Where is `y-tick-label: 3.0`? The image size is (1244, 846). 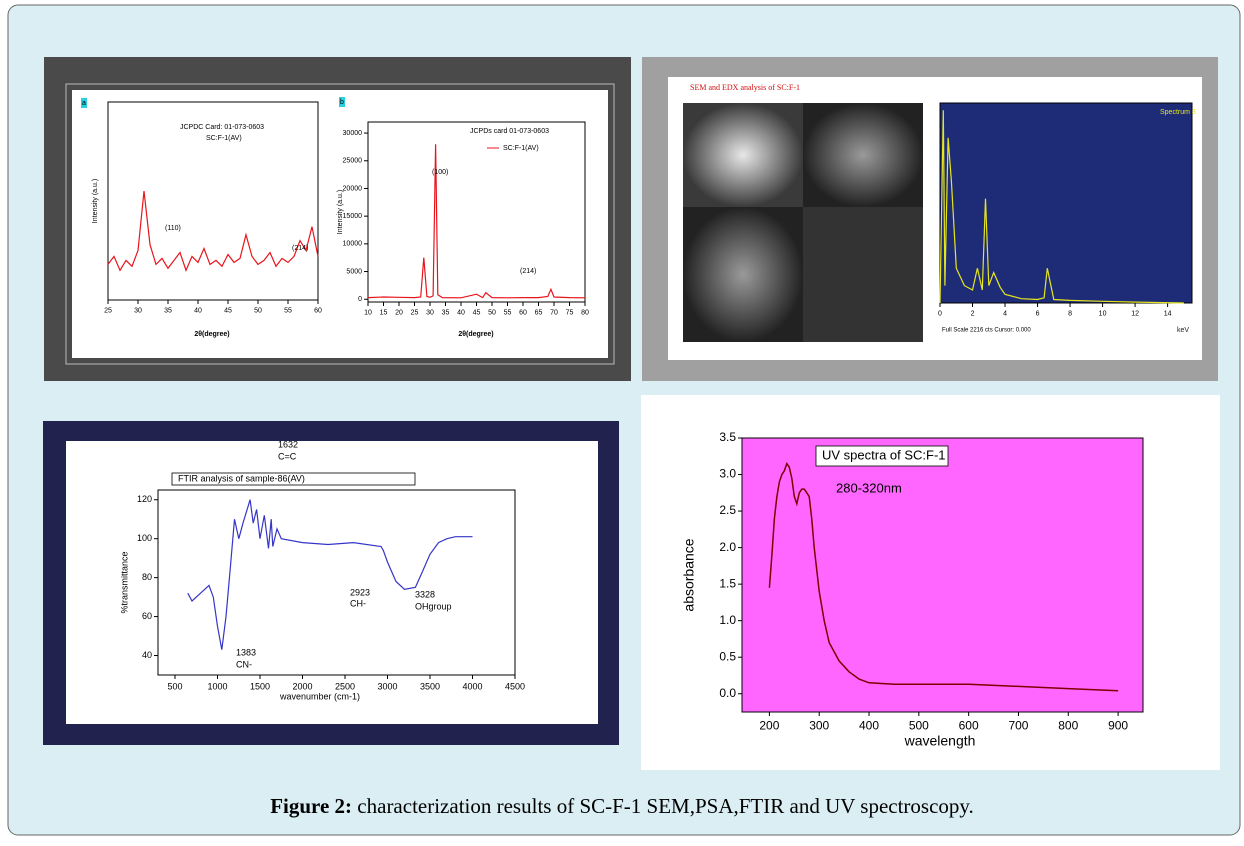 y-tick-label: 3.0 is located at coordinates (727, 474).